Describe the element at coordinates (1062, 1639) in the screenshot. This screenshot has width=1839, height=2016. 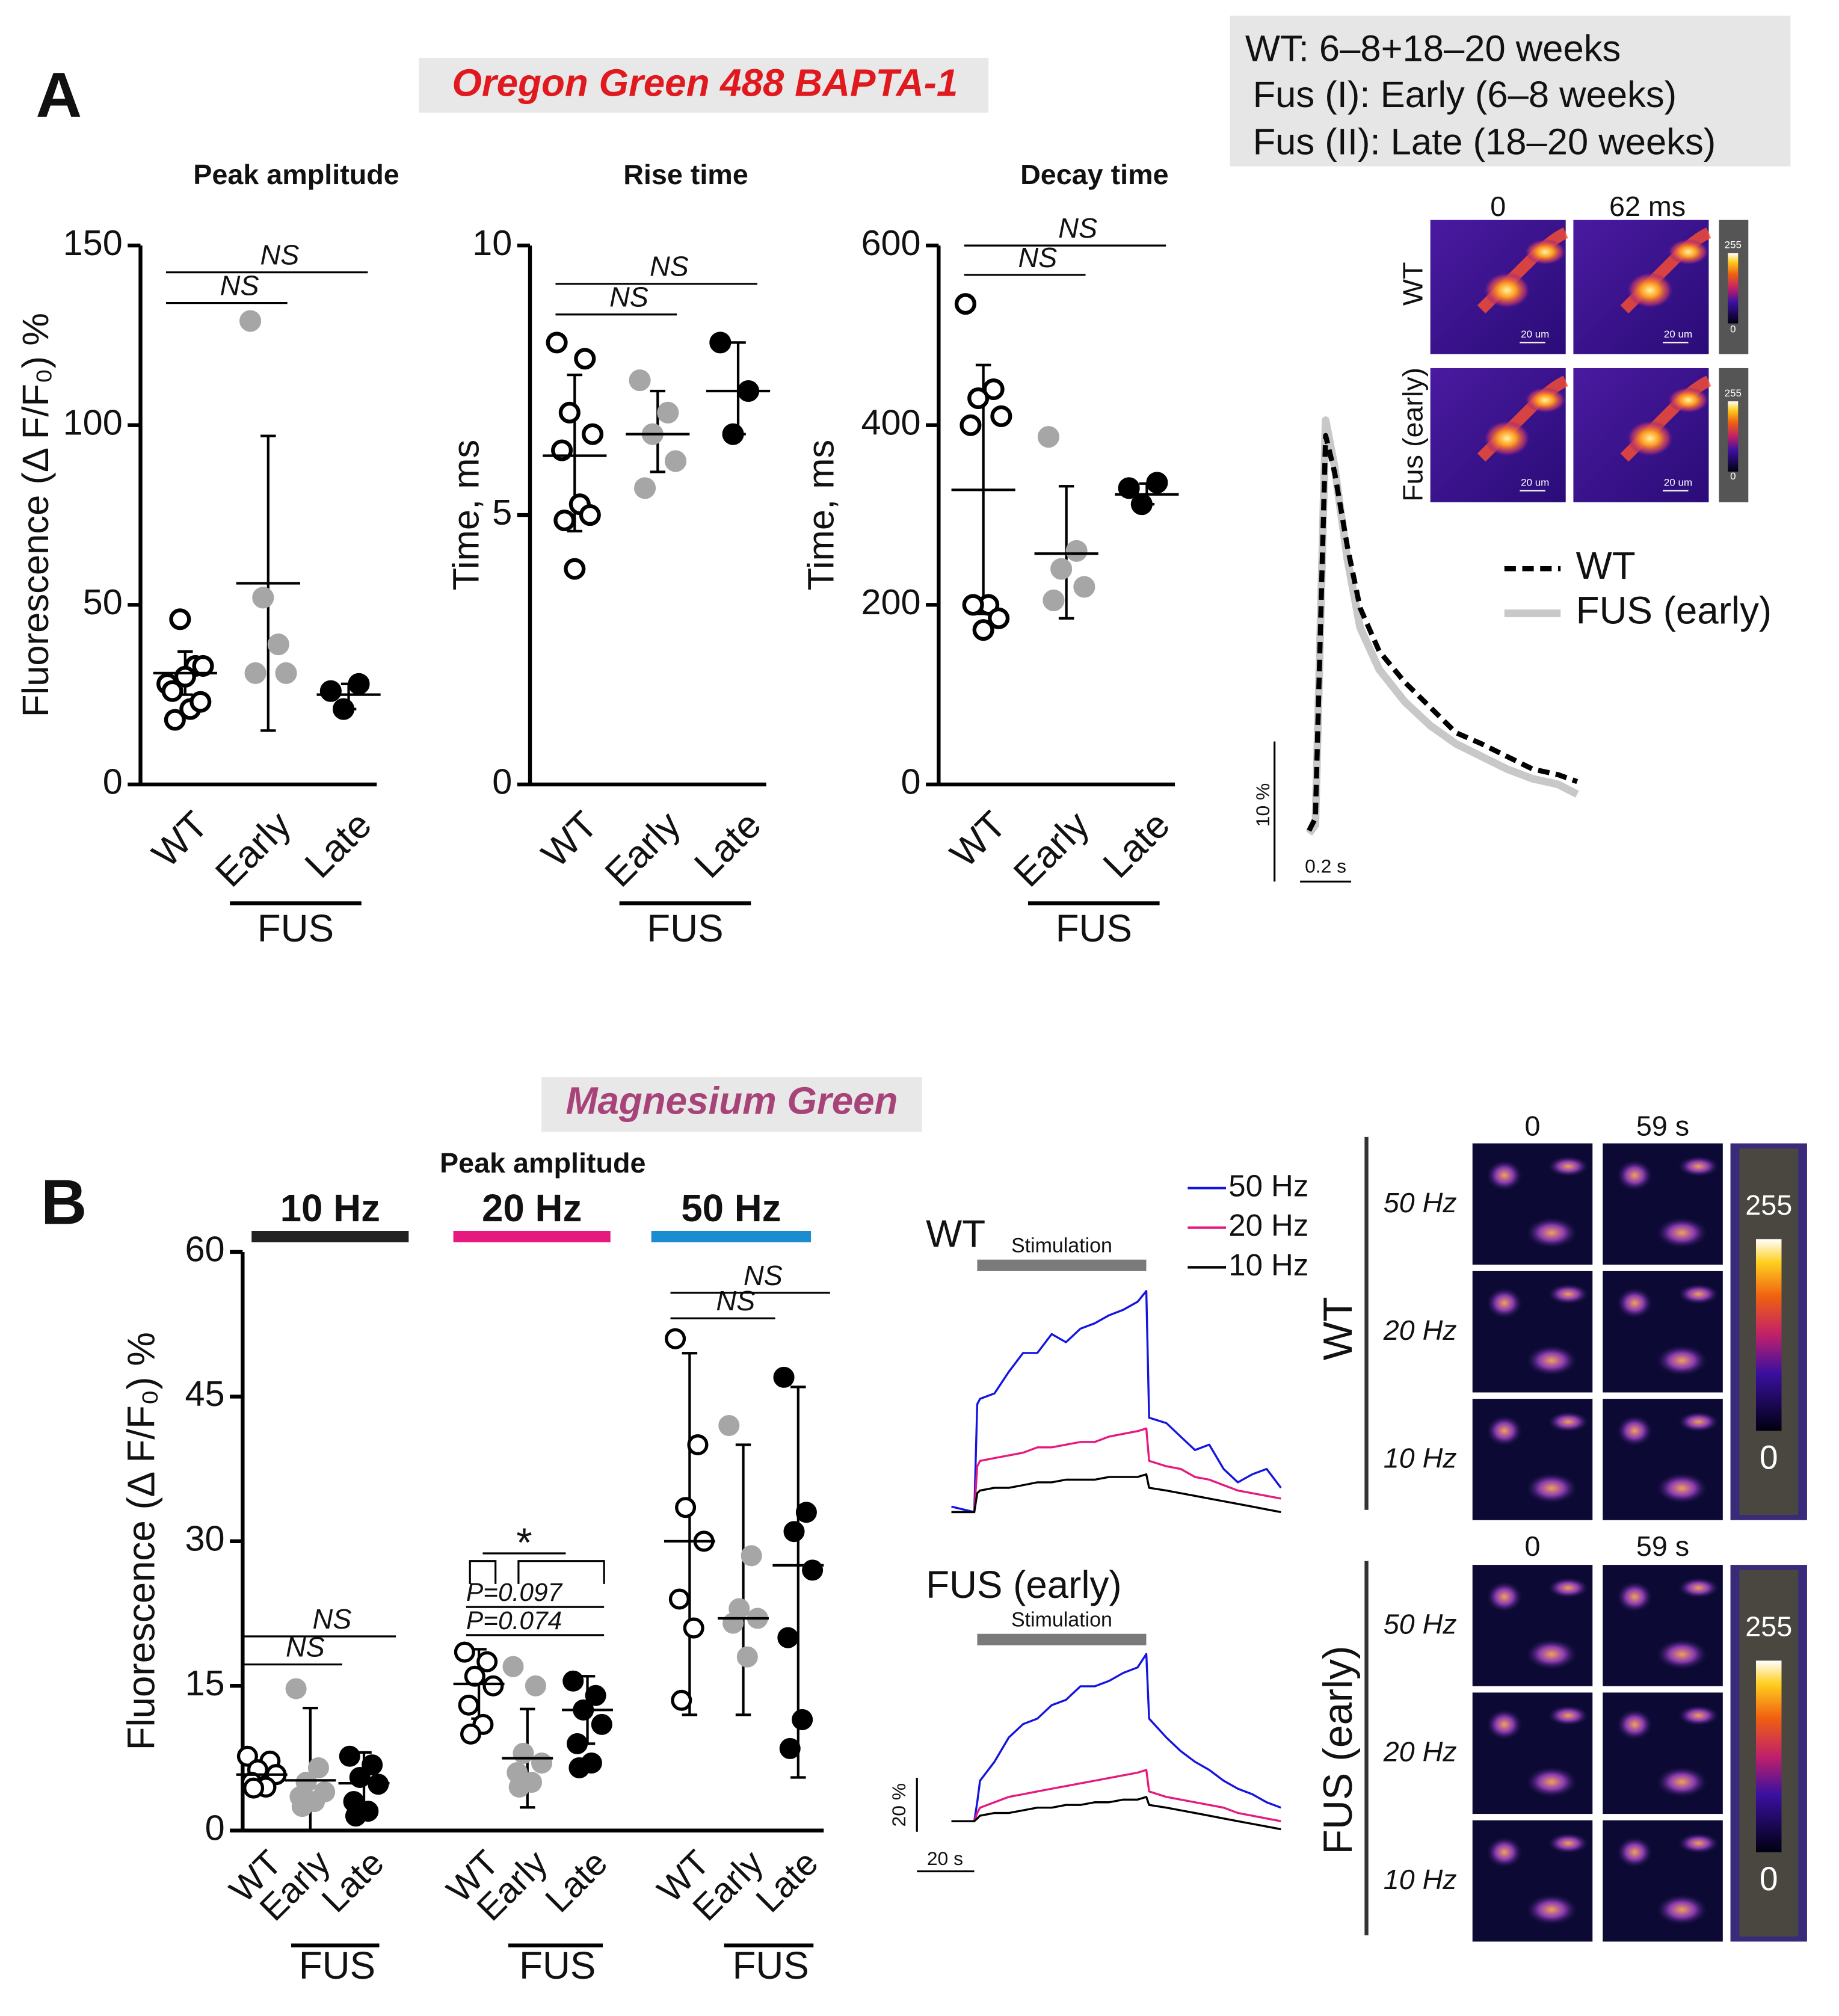
I see `stimulation-bar` at that location.